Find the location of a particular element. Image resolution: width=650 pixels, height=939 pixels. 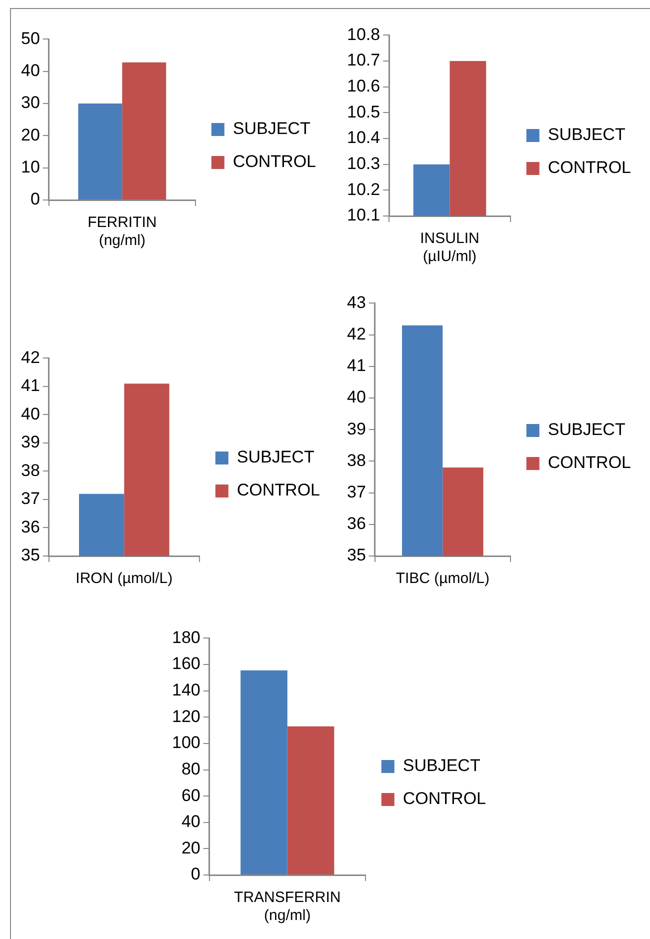

y-tick-label: 10.1 is located at coordinates (363, 215).